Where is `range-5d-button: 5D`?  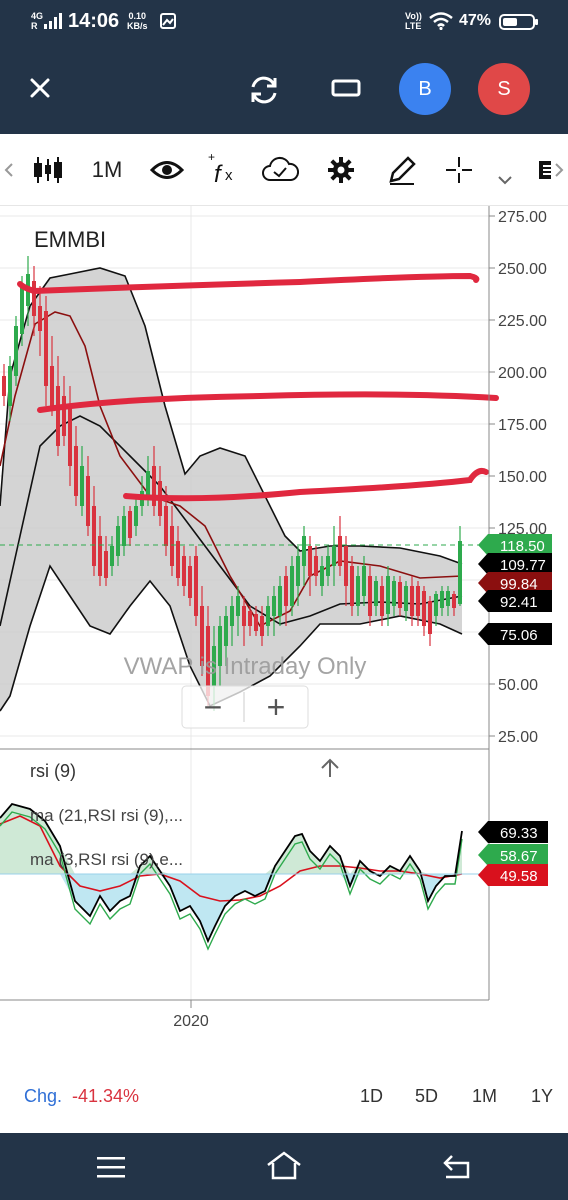 range-5d-button: 5D is located at coordinates (427, 1096).